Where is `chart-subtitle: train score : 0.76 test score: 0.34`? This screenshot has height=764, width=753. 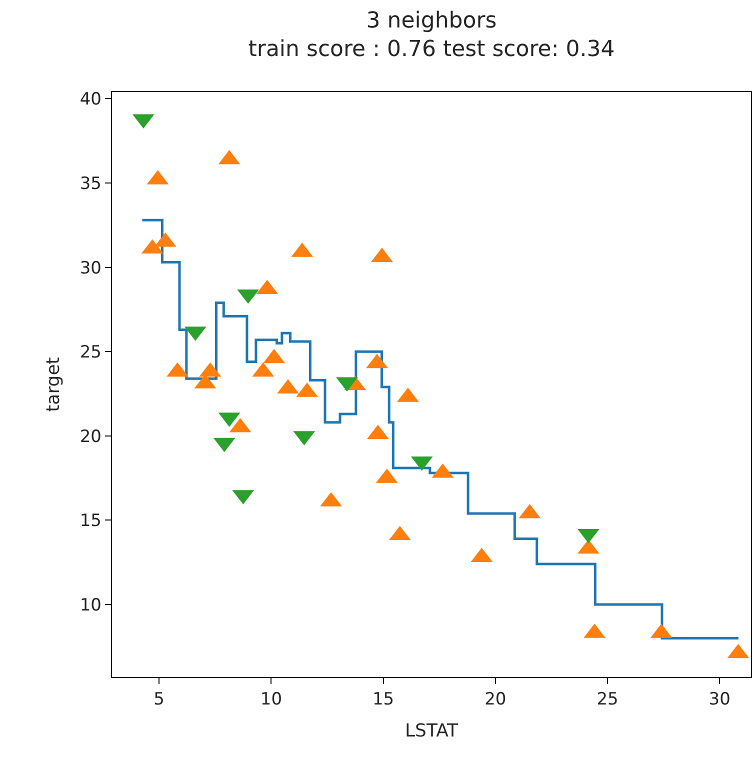 chart-subtitle: train score : 0.76 test score: 0.34 is located at coordinates (431, 49).